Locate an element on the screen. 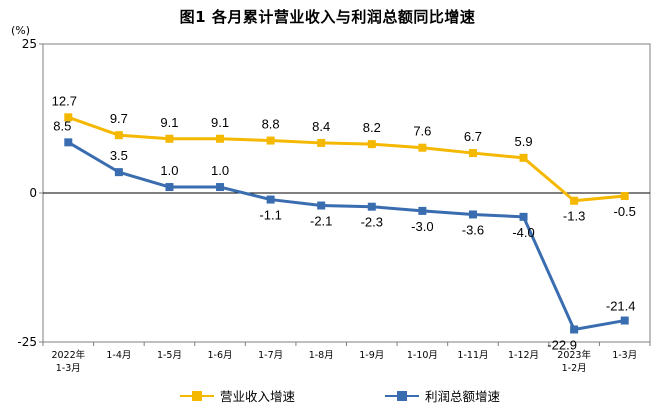  legend-item-revenue: 营业收入增速 is located at coordinates (237, 395).